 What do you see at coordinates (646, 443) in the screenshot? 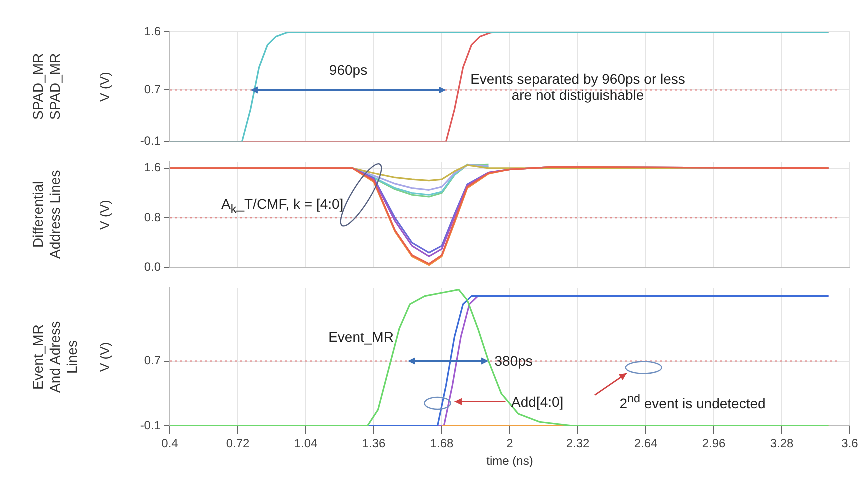
I see `x-tick-label: 2.64` at bounding box center [646, 443].